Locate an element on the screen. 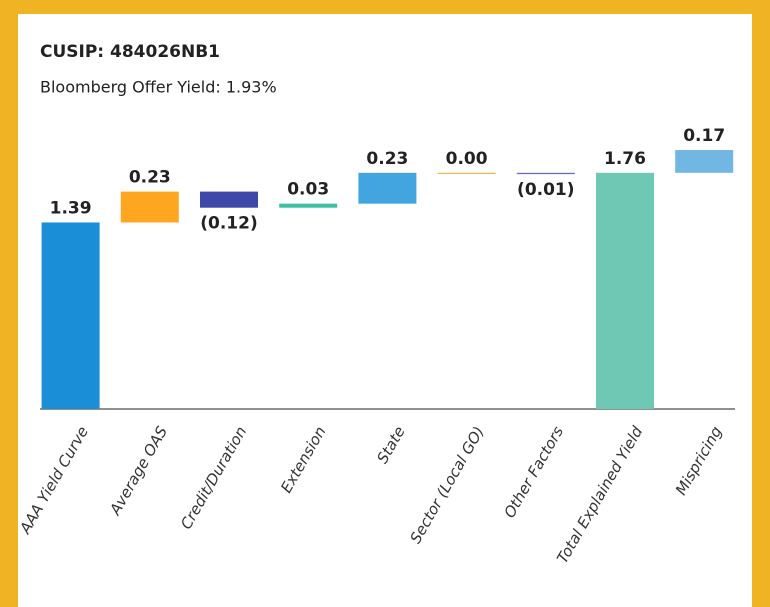 The width and height of the screenshot is (770, 607). chart-title: CUSIP: 484026NB1 is located at coordinates (130, 52).